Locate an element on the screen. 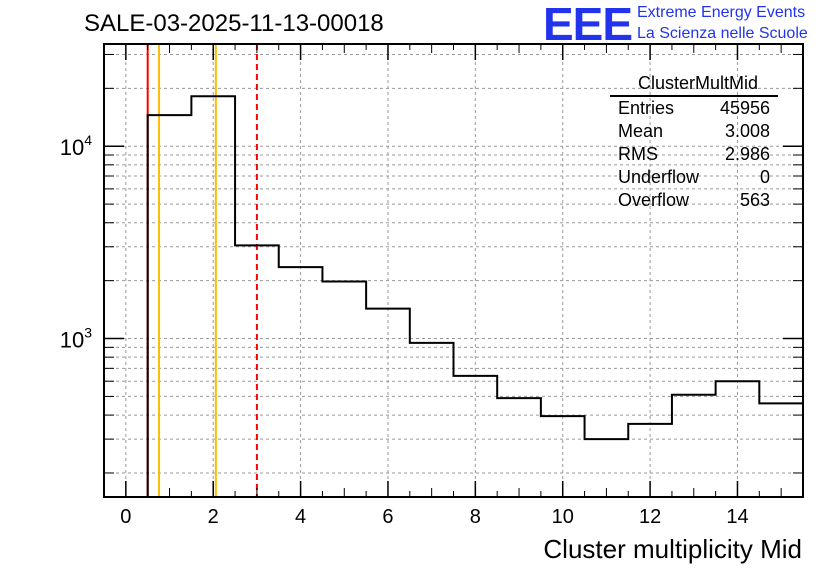 The height and width of the screenshot is (572, 836). stat-row-overflow: Overflow 563 is located at coordinates (694, 200).